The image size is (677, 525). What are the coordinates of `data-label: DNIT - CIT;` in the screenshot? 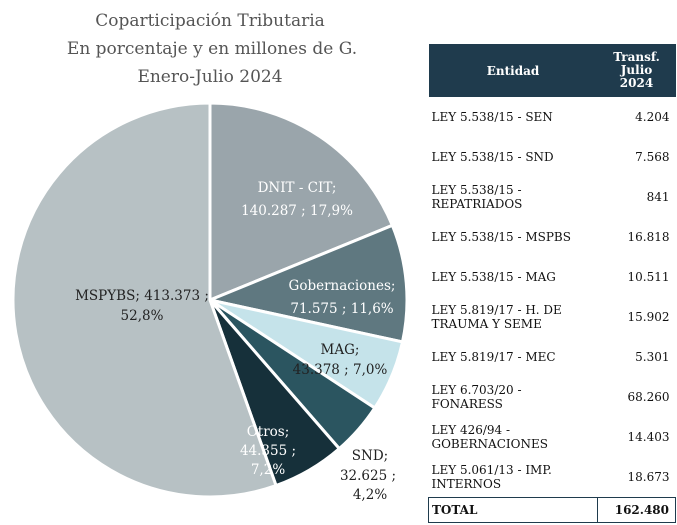 It's located at (297, 188).